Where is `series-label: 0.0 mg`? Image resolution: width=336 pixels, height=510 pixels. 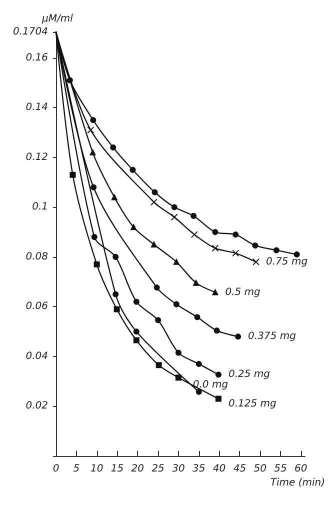
series-label: 0.0 mg is located at coordinates (210, 384).